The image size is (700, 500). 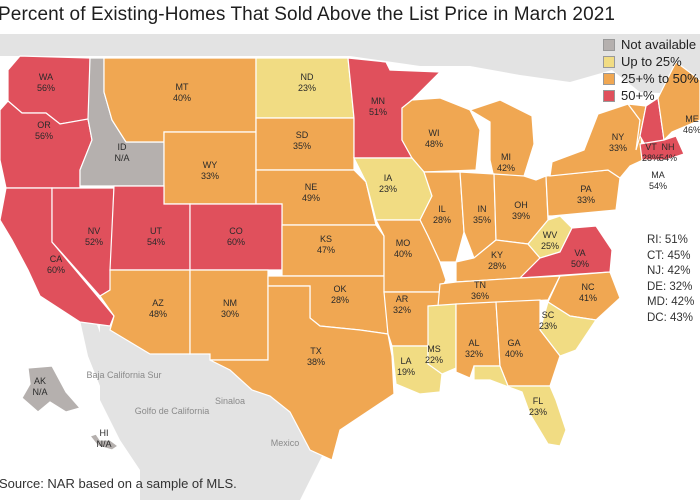 What do you see at coordinates (638, 95) in the screenshot?
I see `legend-label: 50+%` at bounding box center [638, 95].